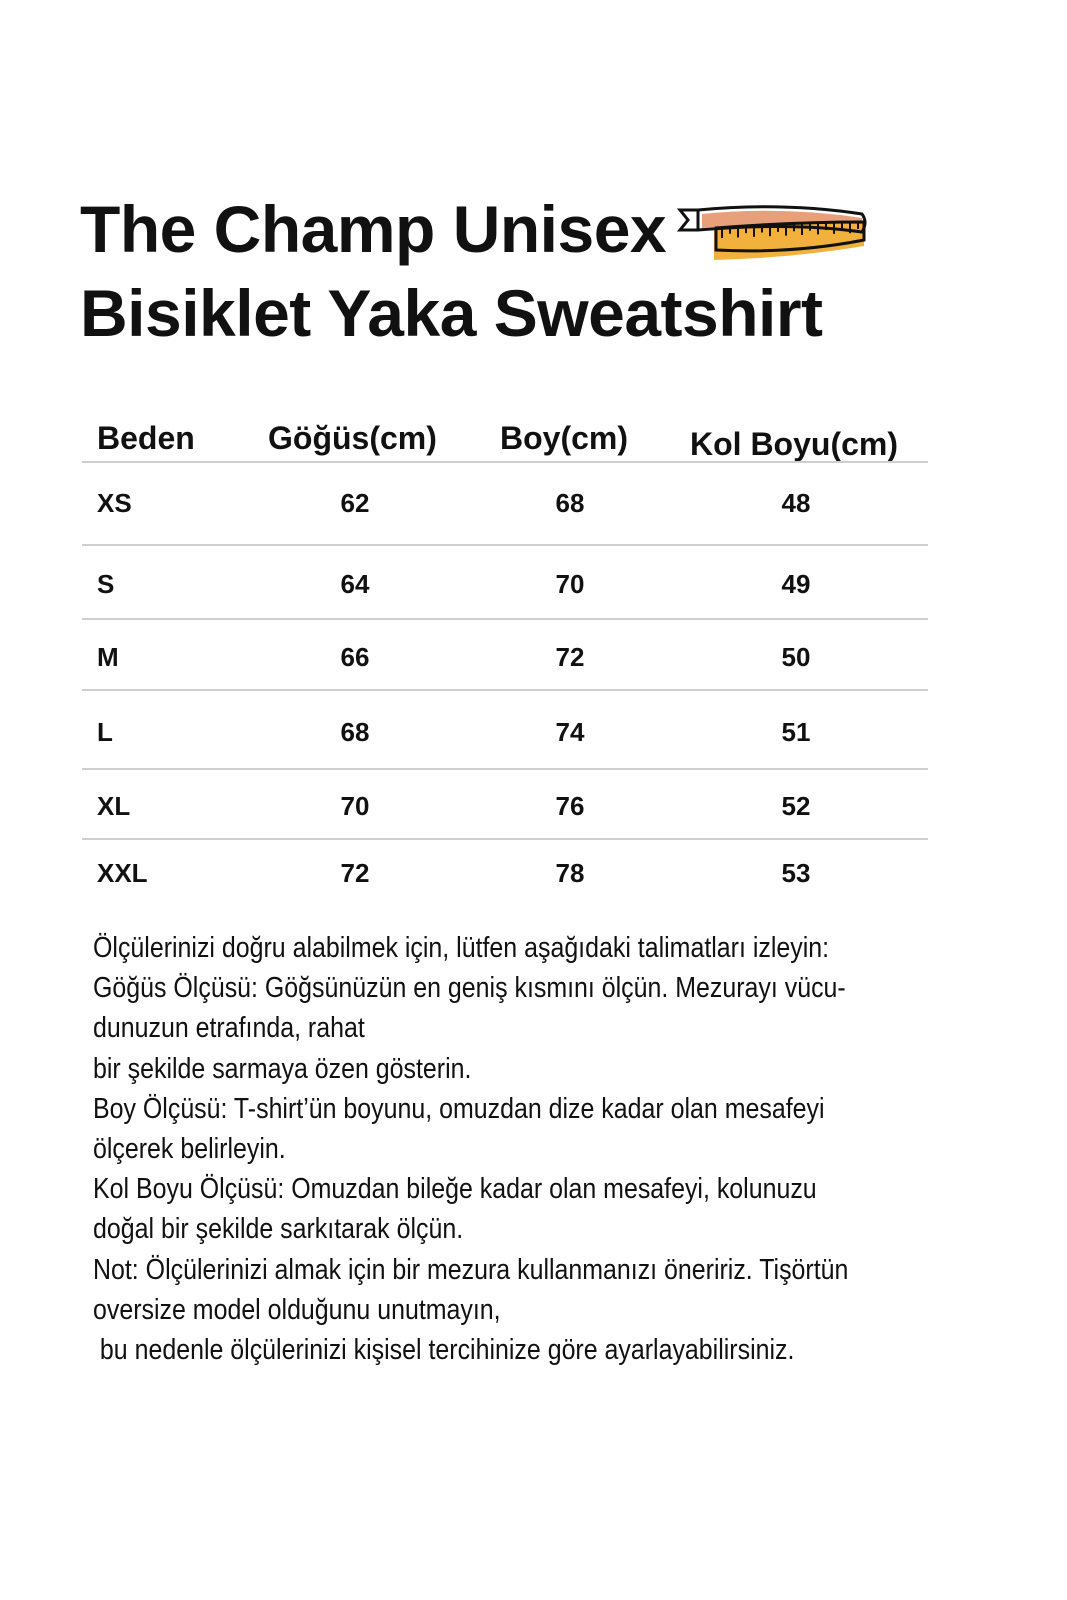 The image size is (1067, 1600). Describe the element at coordinates (794, 444) in the screenshot. I see `header-sleeve: Kol Boyu(cm)` at that location.